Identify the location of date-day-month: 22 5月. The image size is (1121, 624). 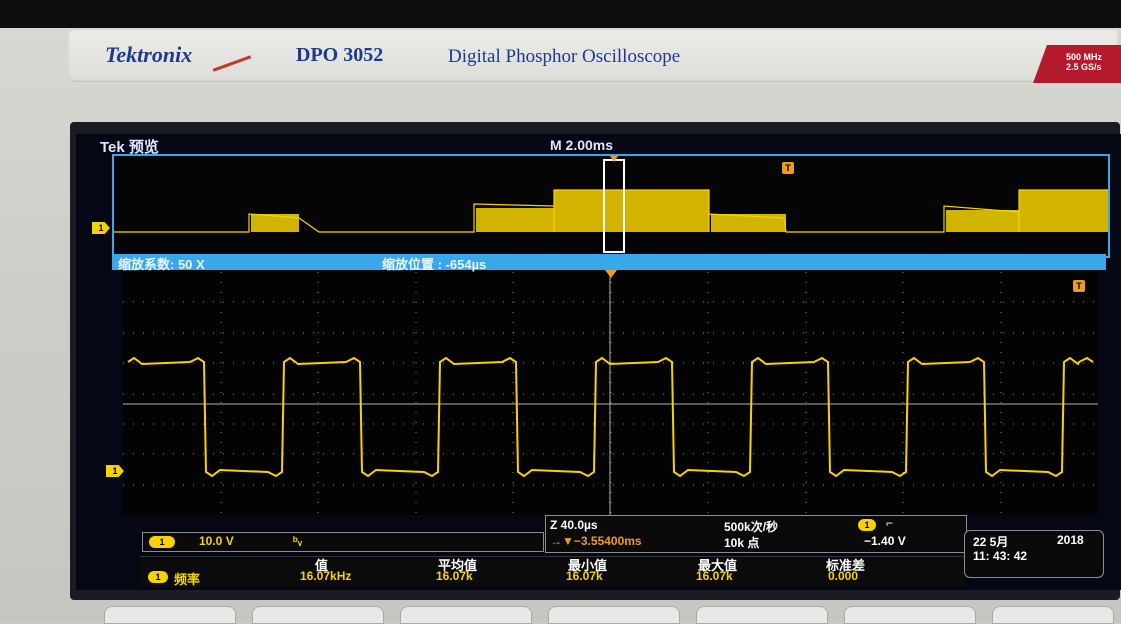
(991, 542).